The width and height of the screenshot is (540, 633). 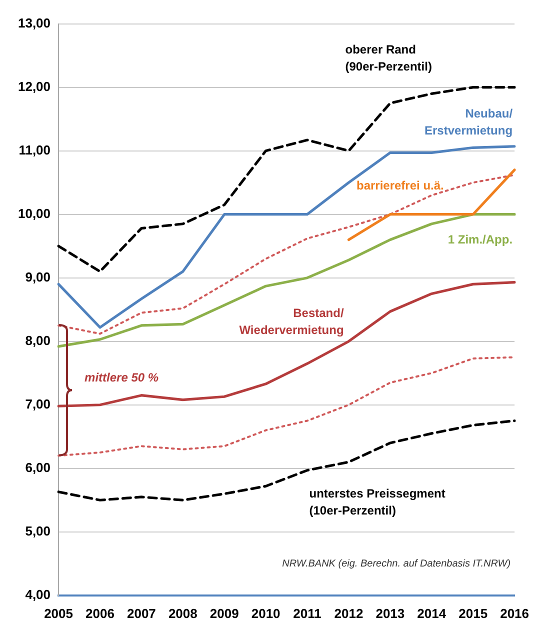 What do you see at coordinates (34, 213) in the screenshot?
I see `y-tick-label: 10,00` at bounding box center [34, 213].